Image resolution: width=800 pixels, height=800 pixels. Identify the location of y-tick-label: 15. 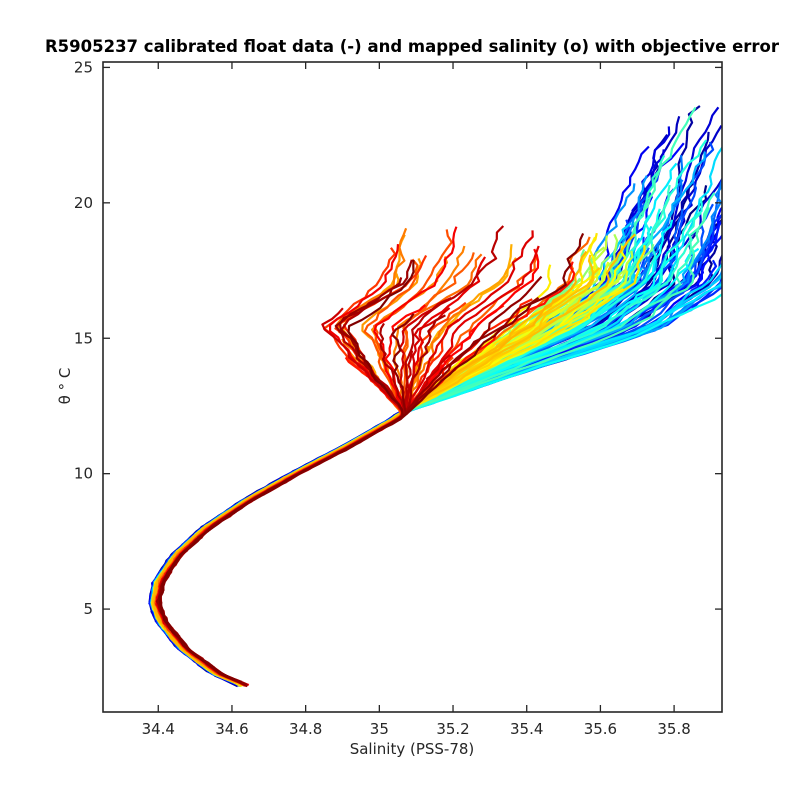
(83, 338).